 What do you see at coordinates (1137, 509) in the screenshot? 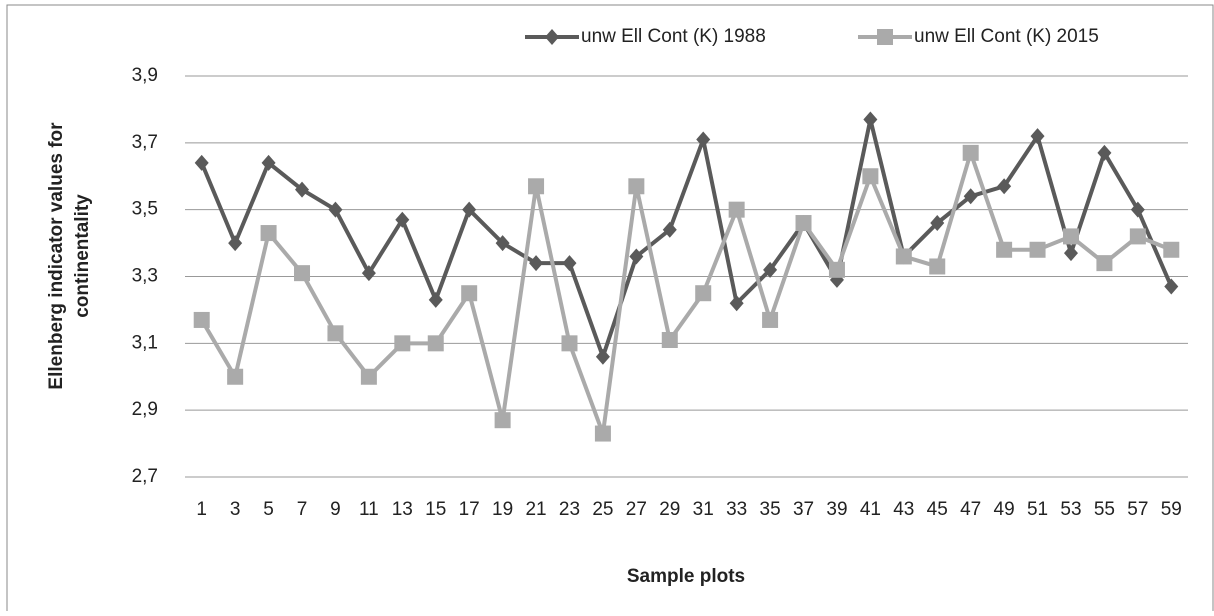
I see `x-tick-label: 57` at bounding box center [1137, 509].